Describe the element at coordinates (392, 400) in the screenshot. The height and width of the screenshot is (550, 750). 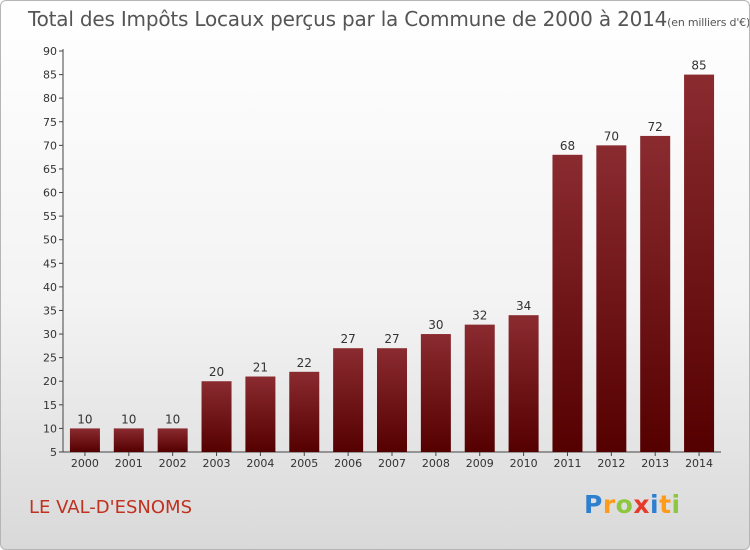
I see `bar-2007` at that location.